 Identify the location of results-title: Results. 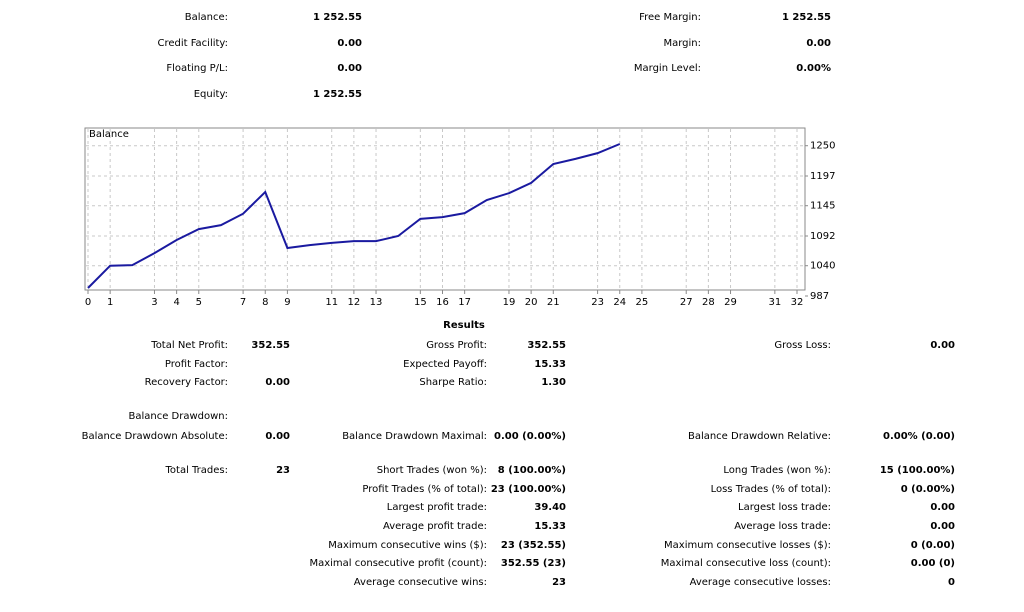
(464, 325).